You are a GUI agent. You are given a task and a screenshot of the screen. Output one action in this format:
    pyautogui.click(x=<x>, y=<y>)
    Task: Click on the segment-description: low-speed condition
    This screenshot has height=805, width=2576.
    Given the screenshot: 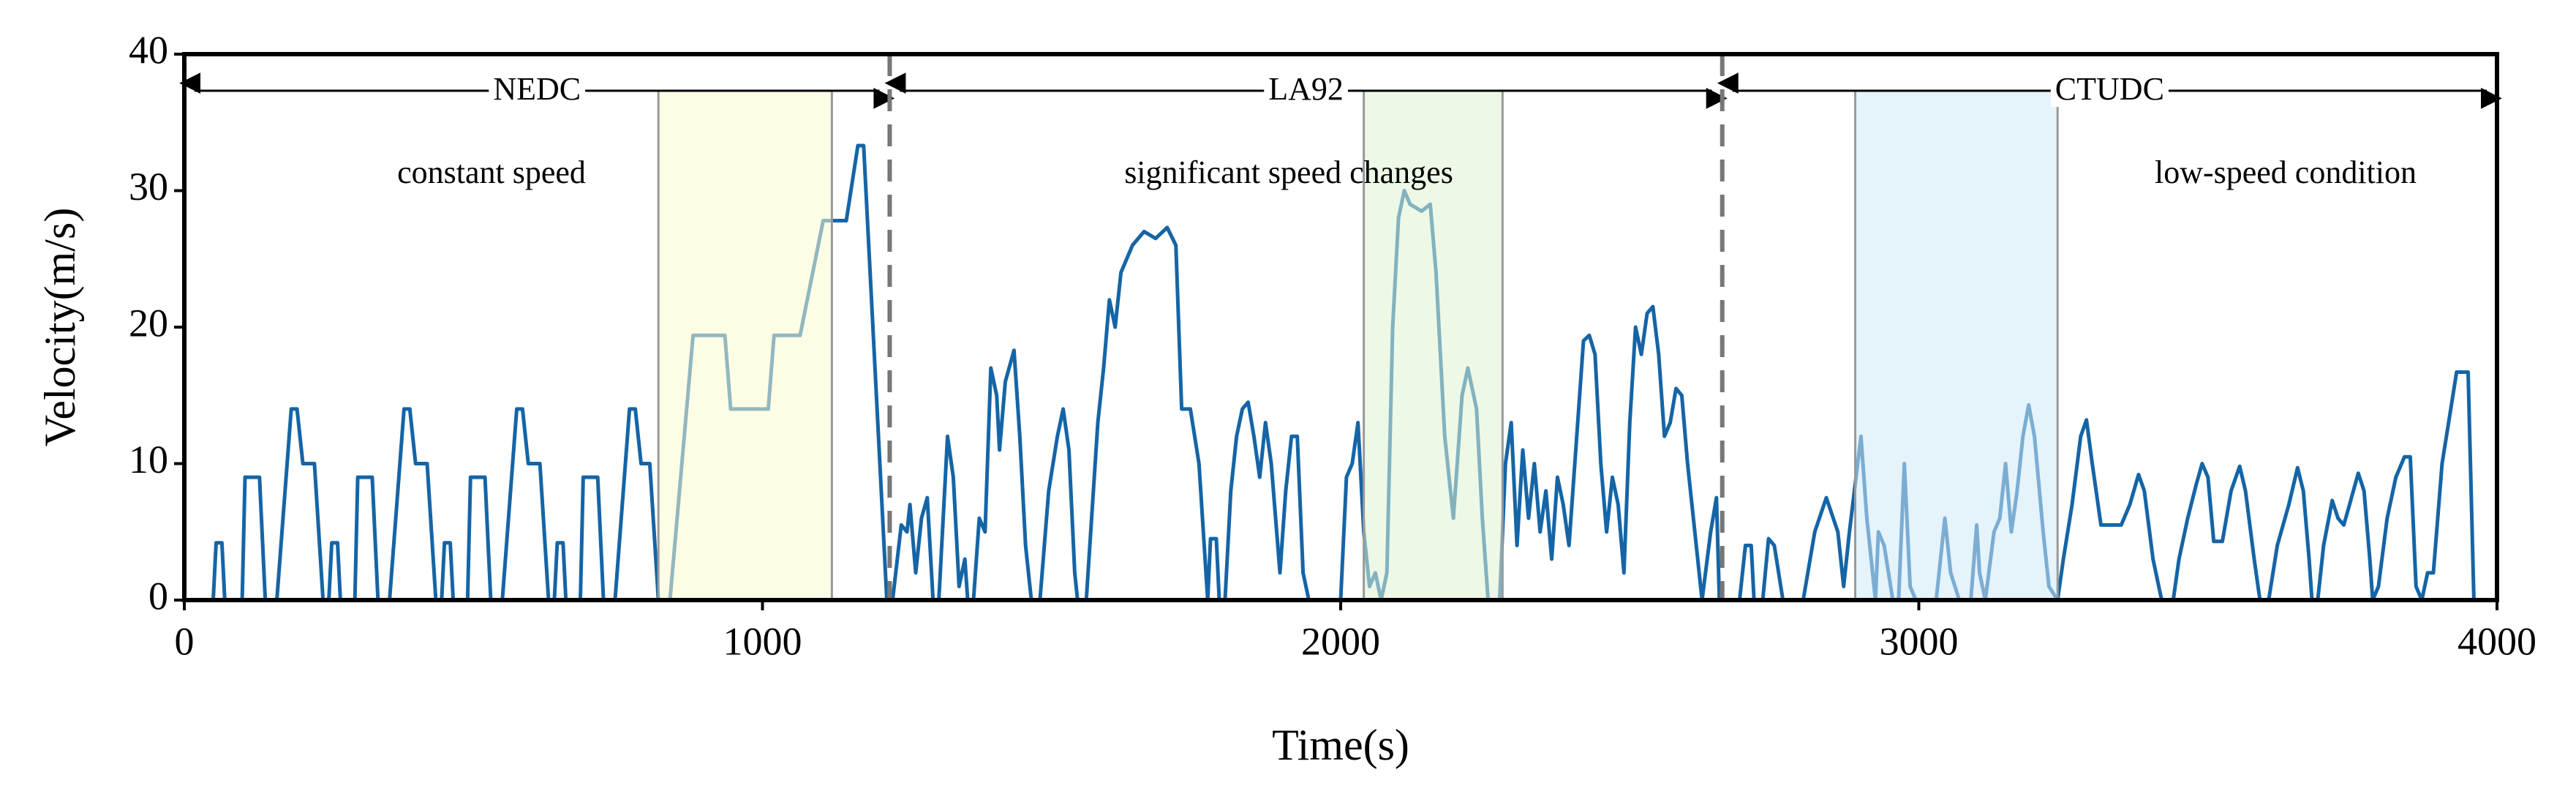 What is the action you would take?
    pyautogui.click(x=2286, y=172)
    